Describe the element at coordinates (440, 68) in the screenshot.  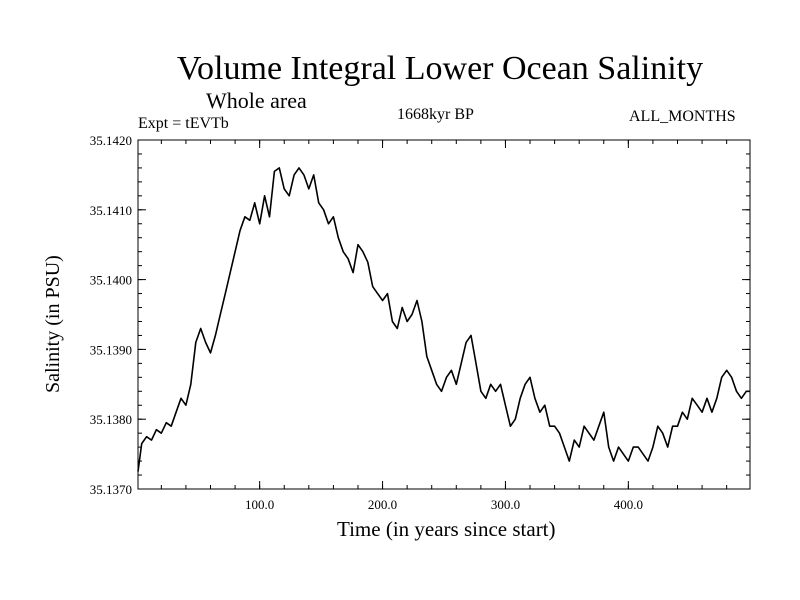
I see `chart-title: Volume Integral Lower Ocean Salinity` at that location.